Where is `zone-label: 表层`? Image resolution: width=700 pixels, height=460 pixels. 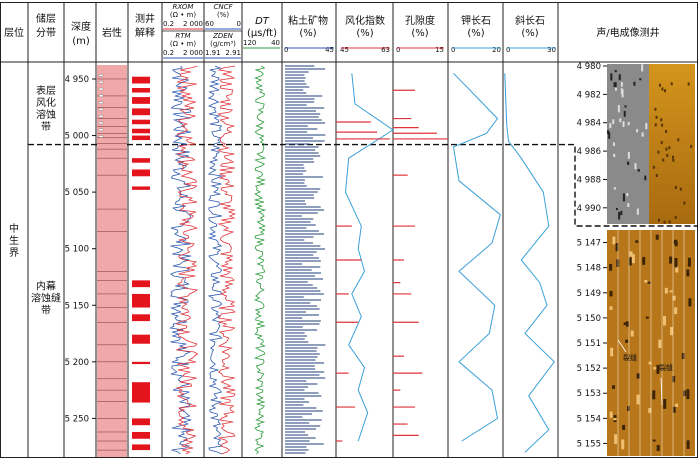
zone-label: 表层 is located at coordinates (46, 90).